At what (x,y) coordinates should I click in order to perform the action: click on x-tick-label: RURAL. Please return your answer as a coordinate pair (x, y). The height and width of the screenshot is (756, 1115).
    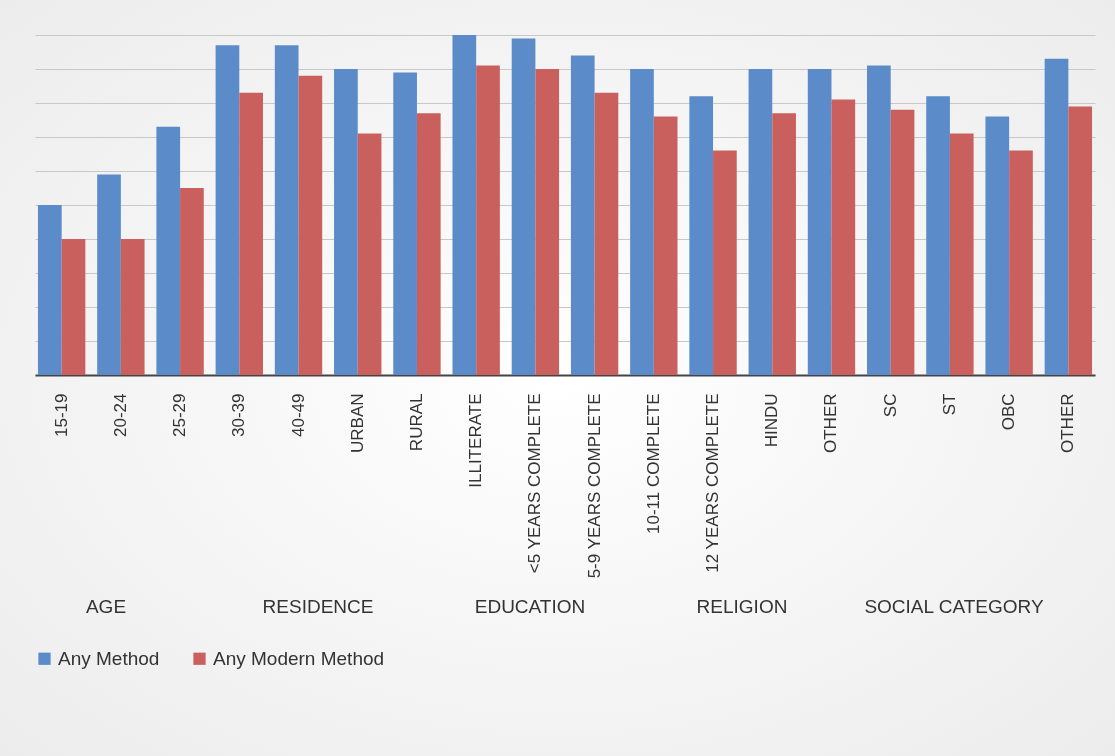
    Looking at the image, I should click on (416, 422).